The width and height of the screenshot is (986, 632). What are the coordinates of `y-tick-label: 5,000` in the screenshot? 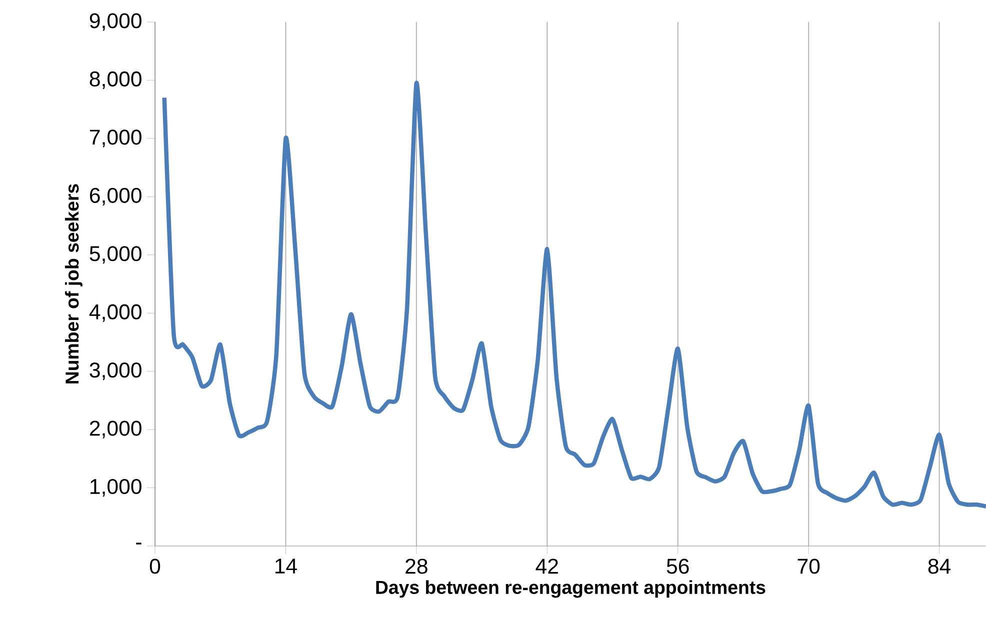 It's located at (116, 255).